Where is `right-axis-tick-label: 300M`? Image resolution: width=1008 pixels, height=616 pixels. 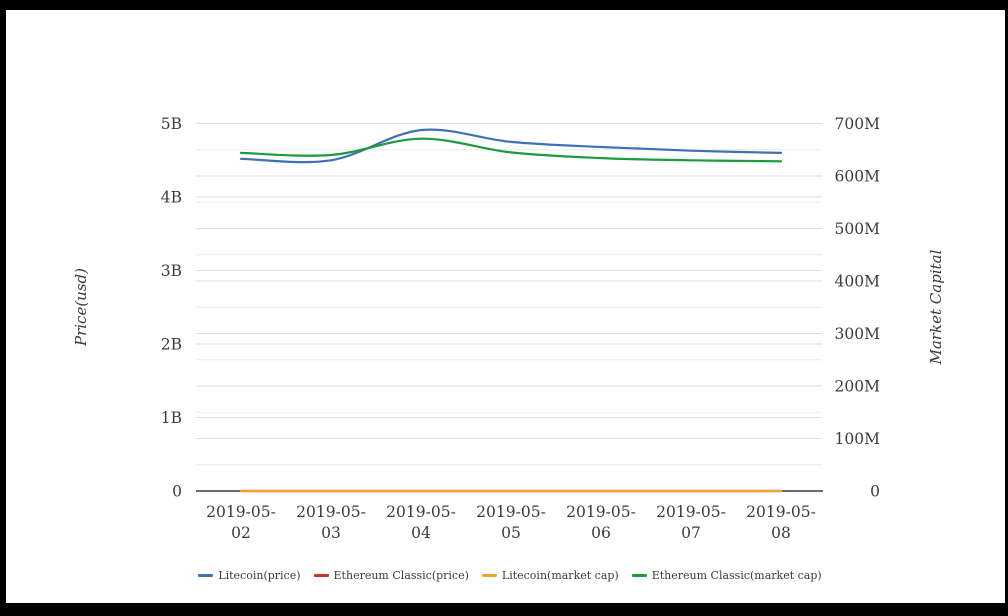
right-axis-tick-label: 300M is located at coordinates (858, 334).